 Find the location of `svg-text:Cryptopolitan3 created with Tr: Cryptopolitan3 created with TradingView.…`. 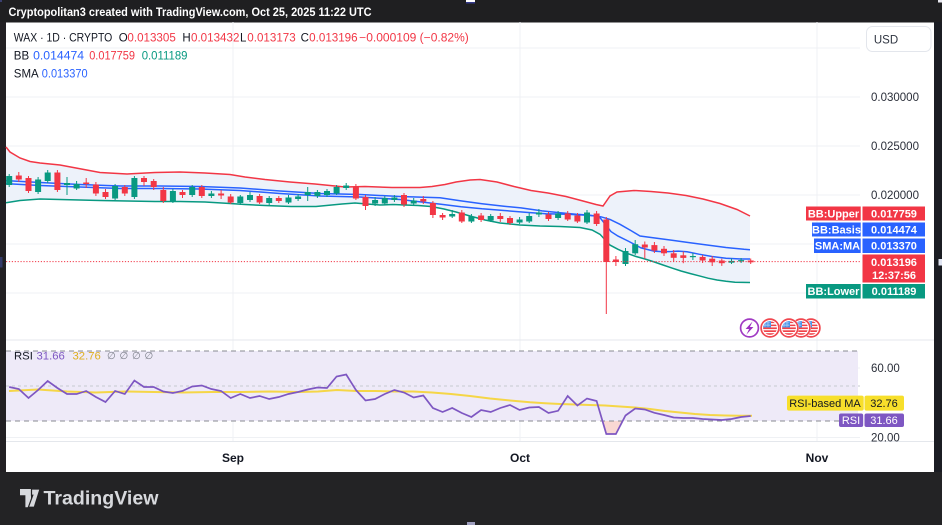

svg-text:Cryptopolitan3 created with Tr: Cryptopolitan3 created with TradingView.… is located at coordinates (191, 12).